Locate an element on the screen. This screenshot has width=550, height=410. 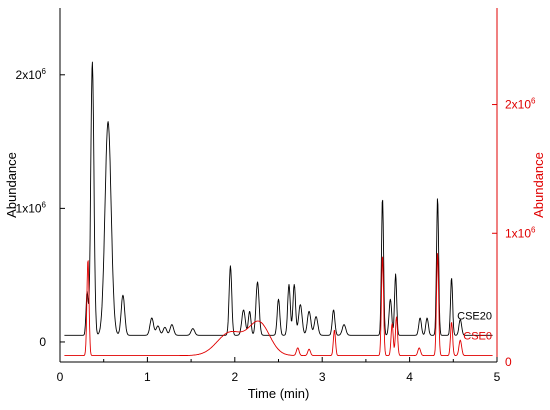
x-axis-title: Time (min) is located at coordinates (279, 393).